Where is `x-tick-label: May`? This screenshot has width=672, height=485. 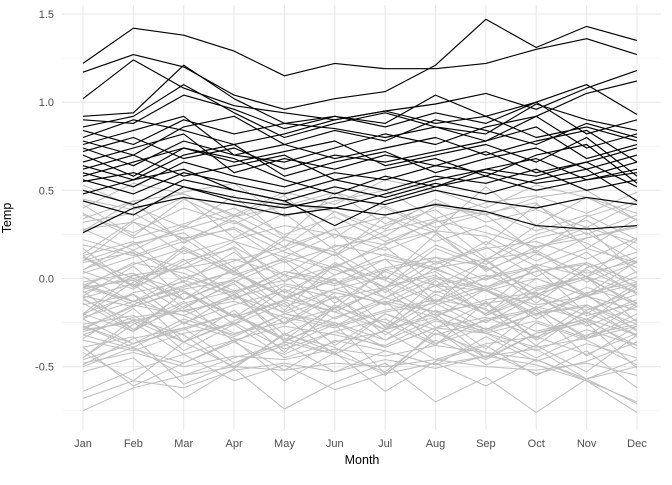
x-tick-label: May is located at coordinates (284, 444).